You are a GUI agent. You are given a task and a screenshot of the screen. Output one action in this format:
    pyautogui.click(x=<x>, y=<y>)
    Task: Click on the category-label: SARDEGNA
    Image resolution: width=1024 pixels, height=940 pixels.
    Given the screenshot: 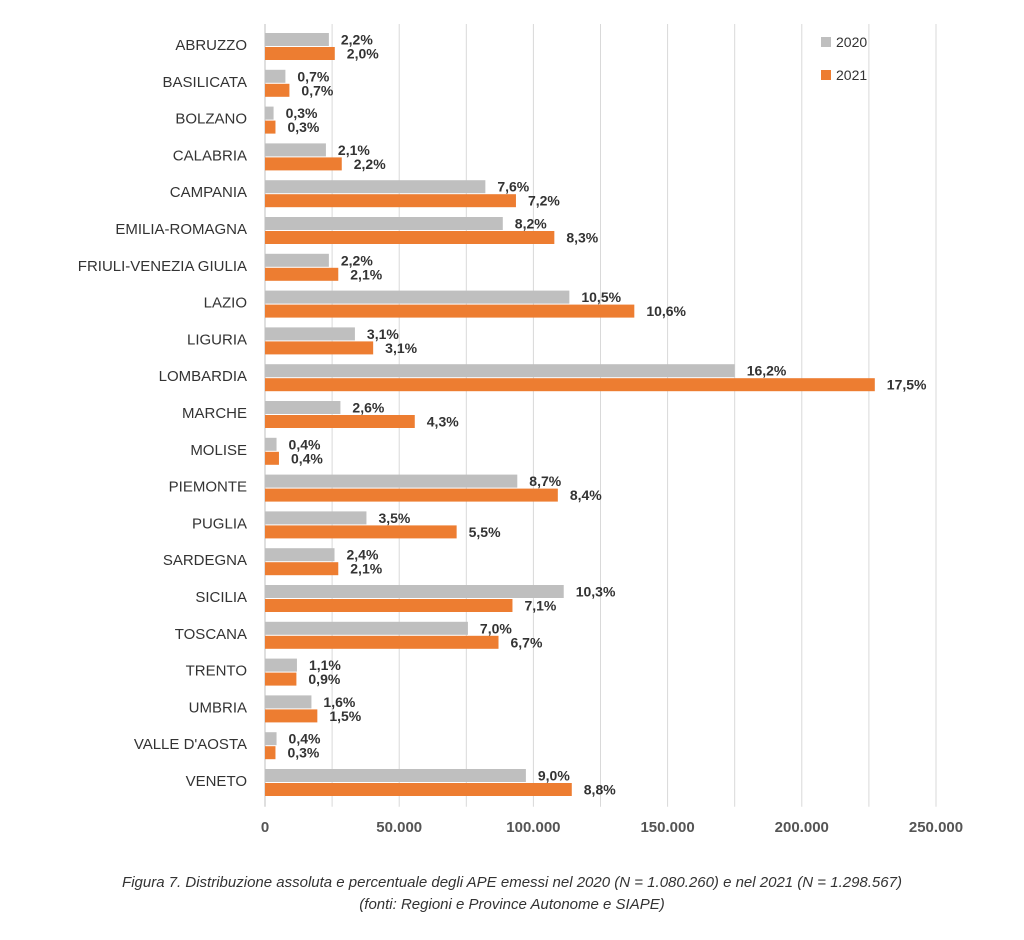 What is the action you would take?
    pyautogui.click(x=205, y=560)
    